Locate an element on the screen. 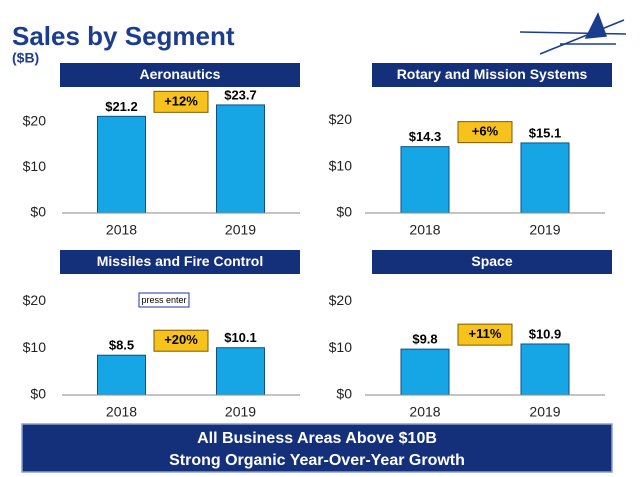 Image resolution: width=640 pixels, height=477 pixels. note: press enter is located at coordinates (163, 300).